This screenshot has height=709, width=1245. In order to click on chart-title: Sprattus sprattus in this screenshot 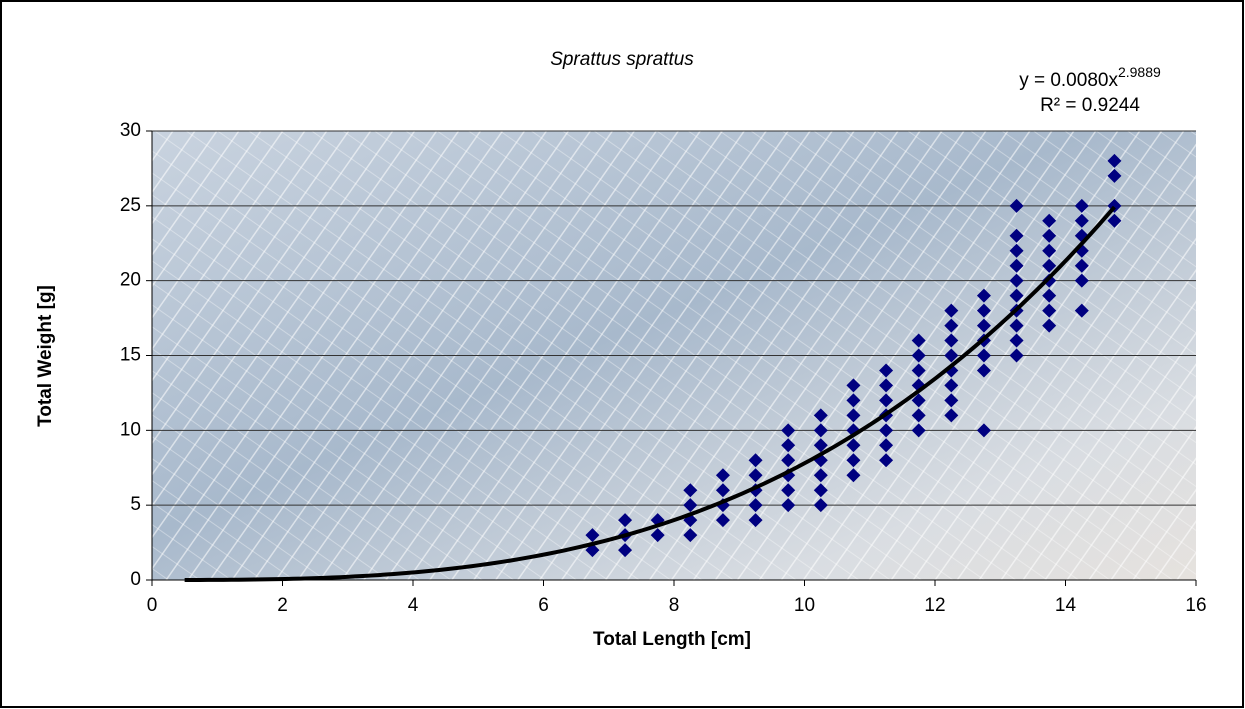, I will do `click(622, 59)`.